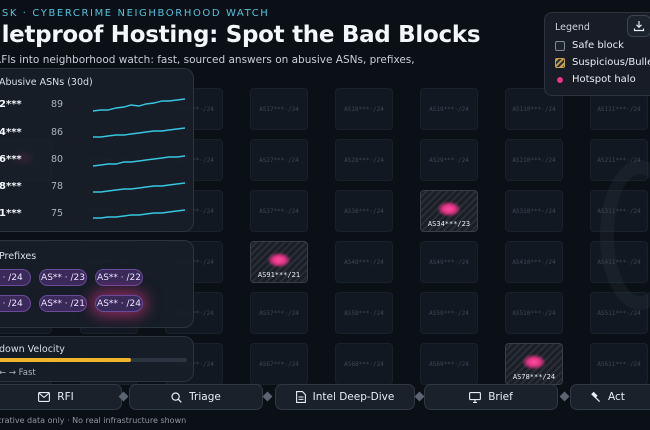 This screenshot has width=650, height=430. What do you see at coordinates (560, 46) in the screenshot?
I see `safe-swatch` at bounding box center [560, 46].